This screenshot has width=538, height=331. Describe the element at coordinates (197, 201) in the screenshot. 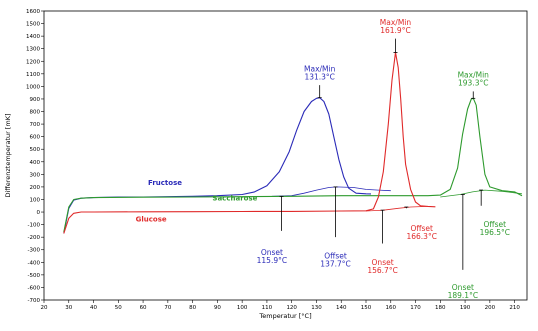

I see `series-labels: Fructose Saccharose Glucose` at that location.